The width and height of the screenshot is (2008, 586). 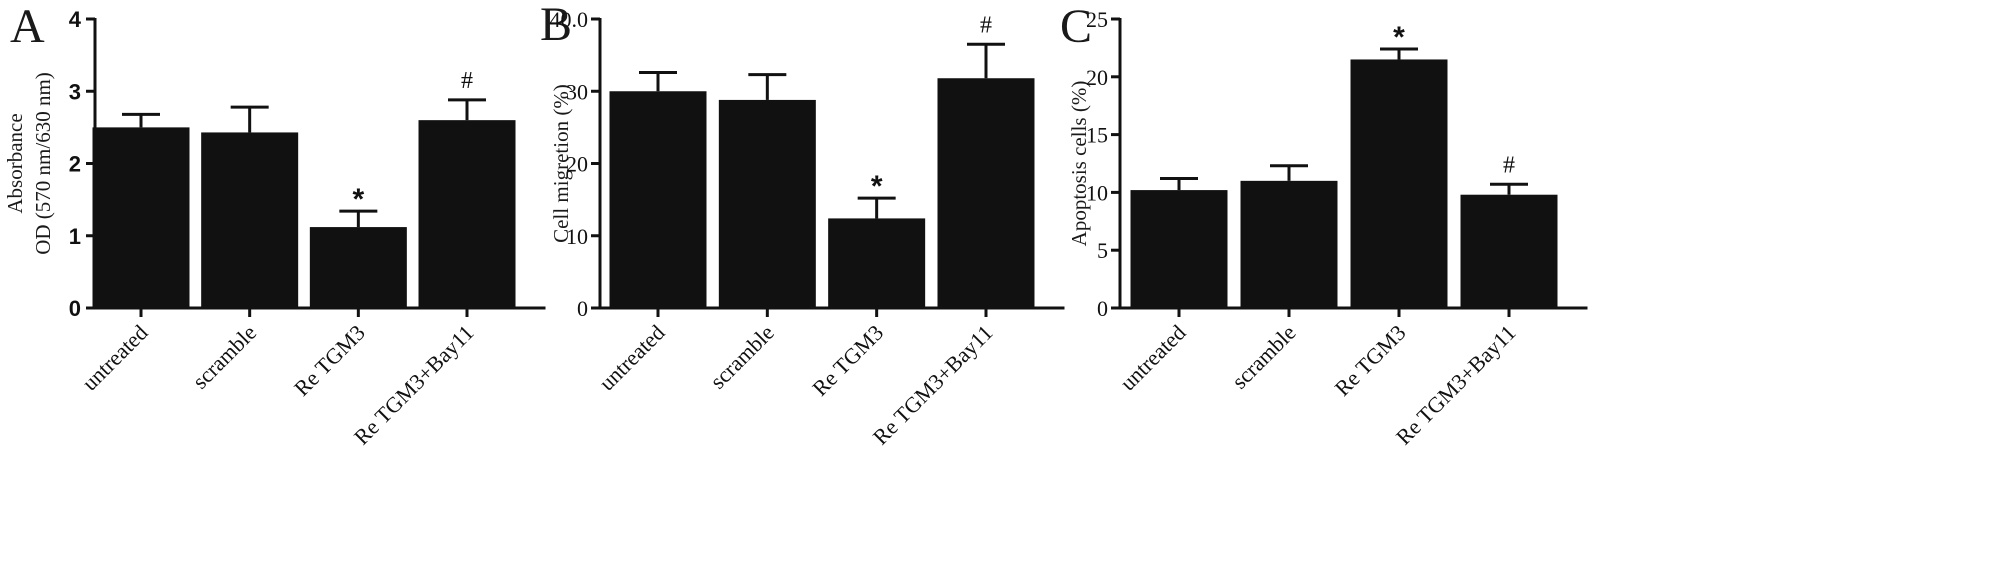 What do you see at coordinates (1076, 26) in the screenshot?
I see `panel-letter: C` at bounding box center [1076, 26].